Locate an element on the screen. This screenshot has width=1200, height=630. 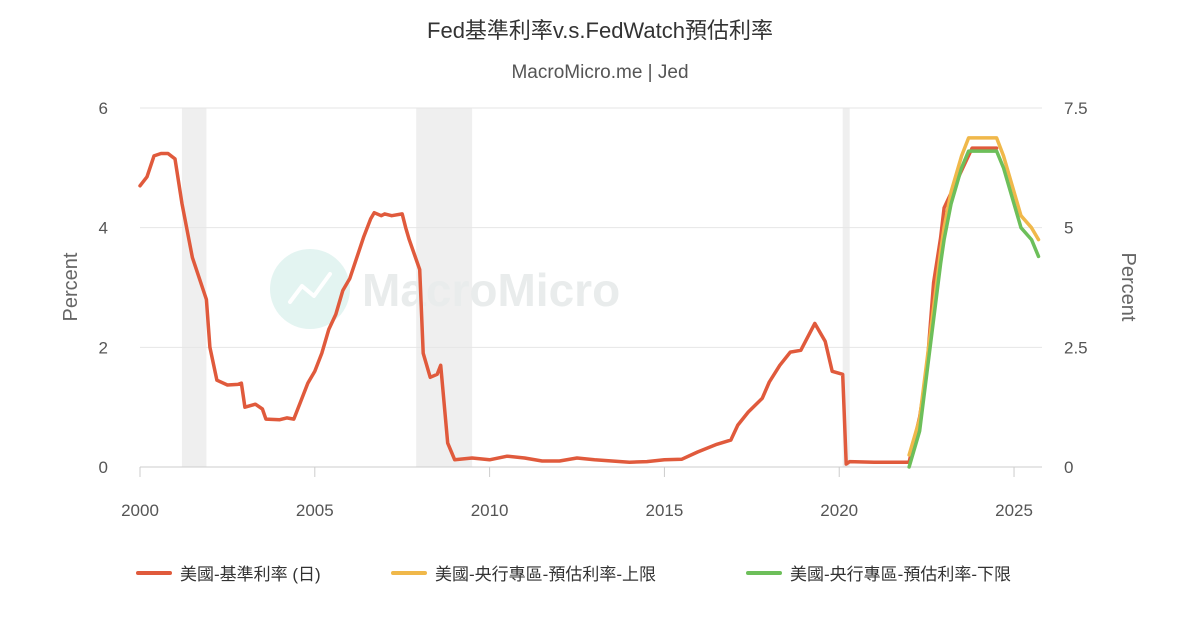
y-left-tick-label: 4 is located at coordinates (103, 228).